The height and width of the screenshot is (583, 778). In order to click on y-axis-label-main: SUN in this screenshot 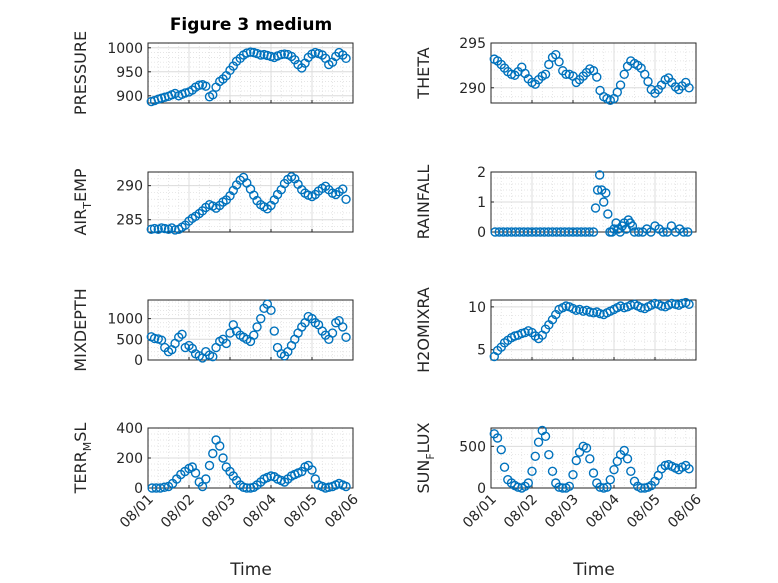, I will do `click(423, 477)`.